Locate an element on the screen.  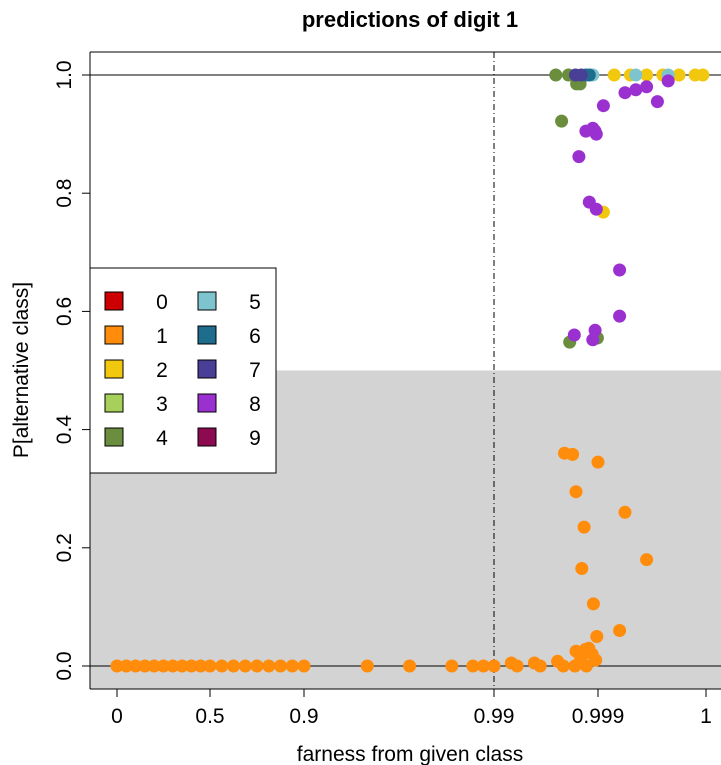
x-axis-label: farness from given class is located at coordinates (410, 754).